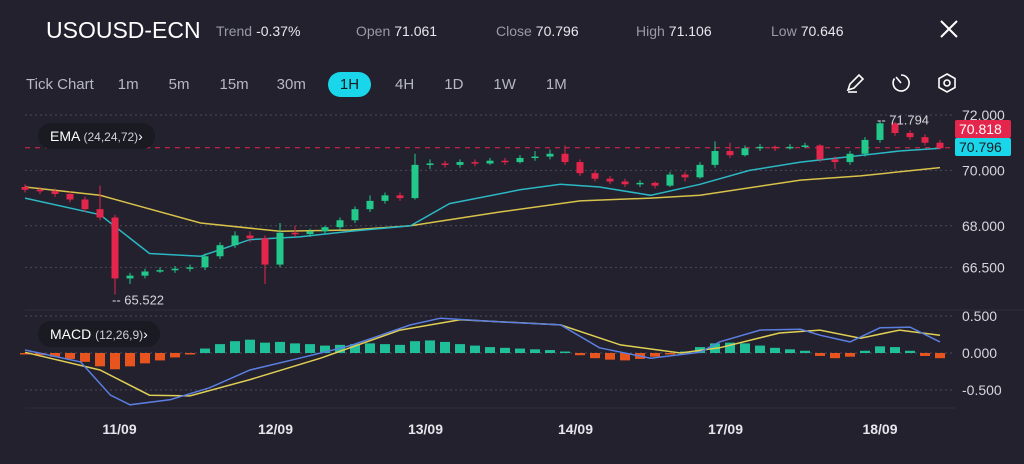  I want to click on high-label: High, so click(650, 31).